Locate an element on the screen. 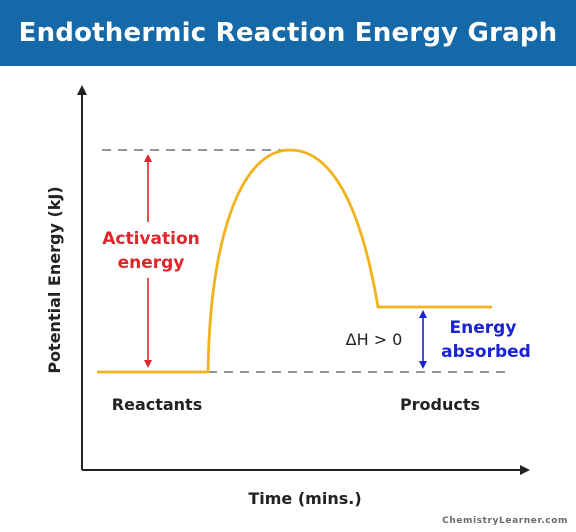  page-title: Endothermic Reaction Energy Graph is located at coordinates (288, 33).